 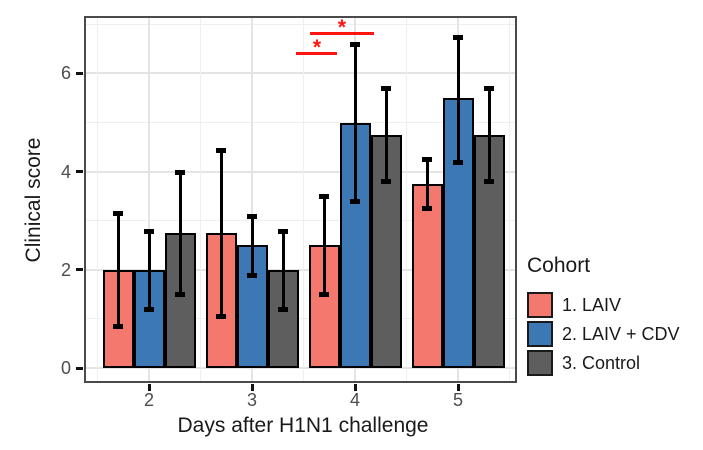 I want to click on errorbar-day5-laiv, so click(x=427, y=184).